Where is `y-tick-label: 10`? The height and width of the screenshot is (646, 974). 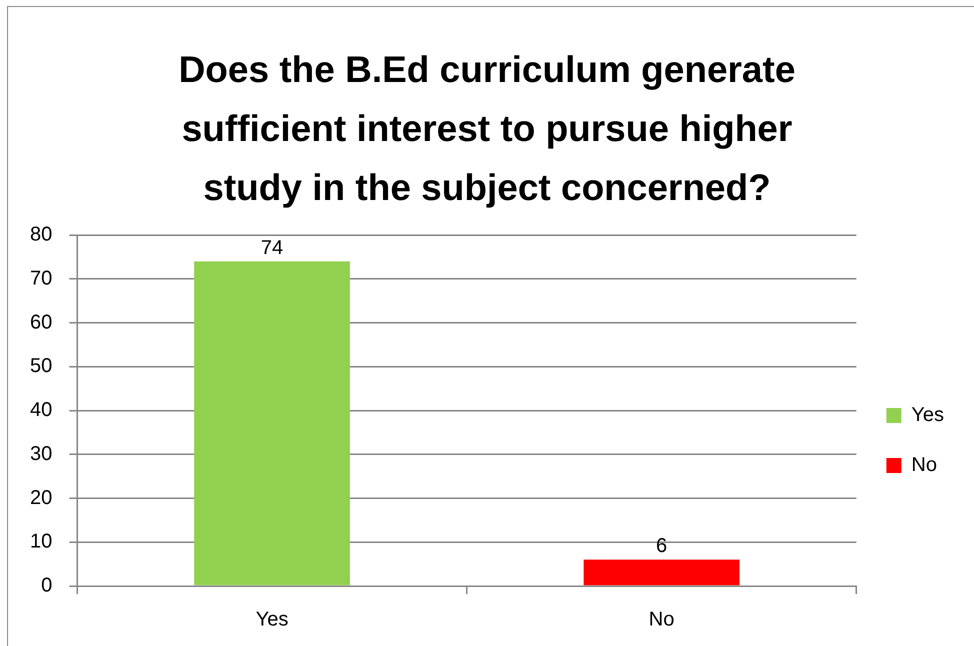
y-tick-label: 10 is located at coordinates (41, 541).